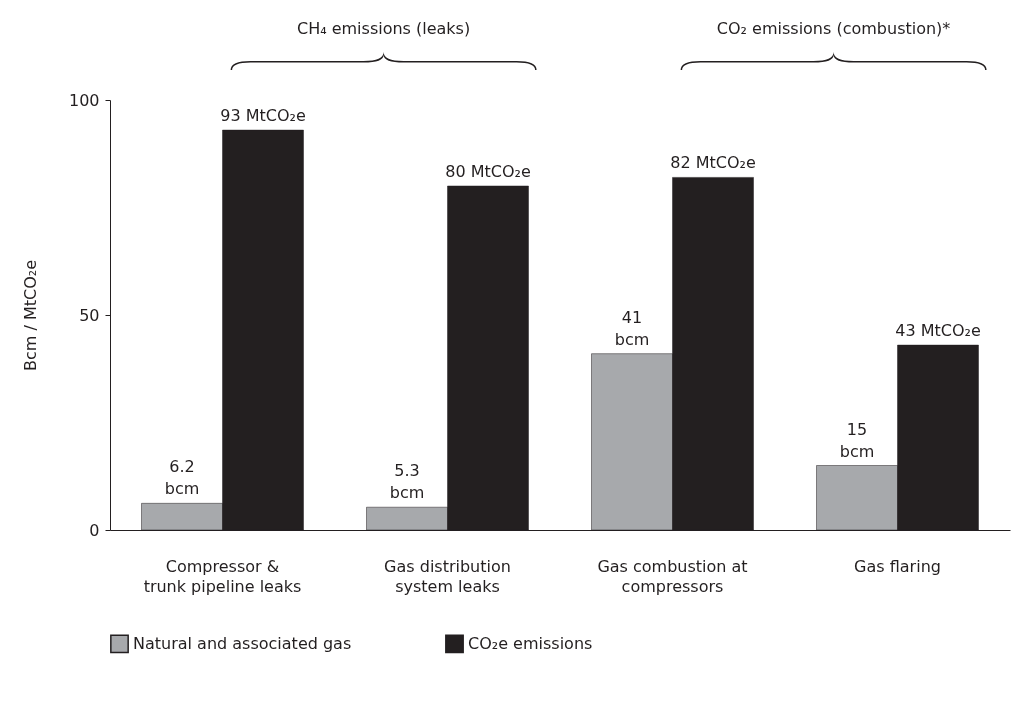  I want to click on data-label: 82 MtCO₂e, so click(713, 163).